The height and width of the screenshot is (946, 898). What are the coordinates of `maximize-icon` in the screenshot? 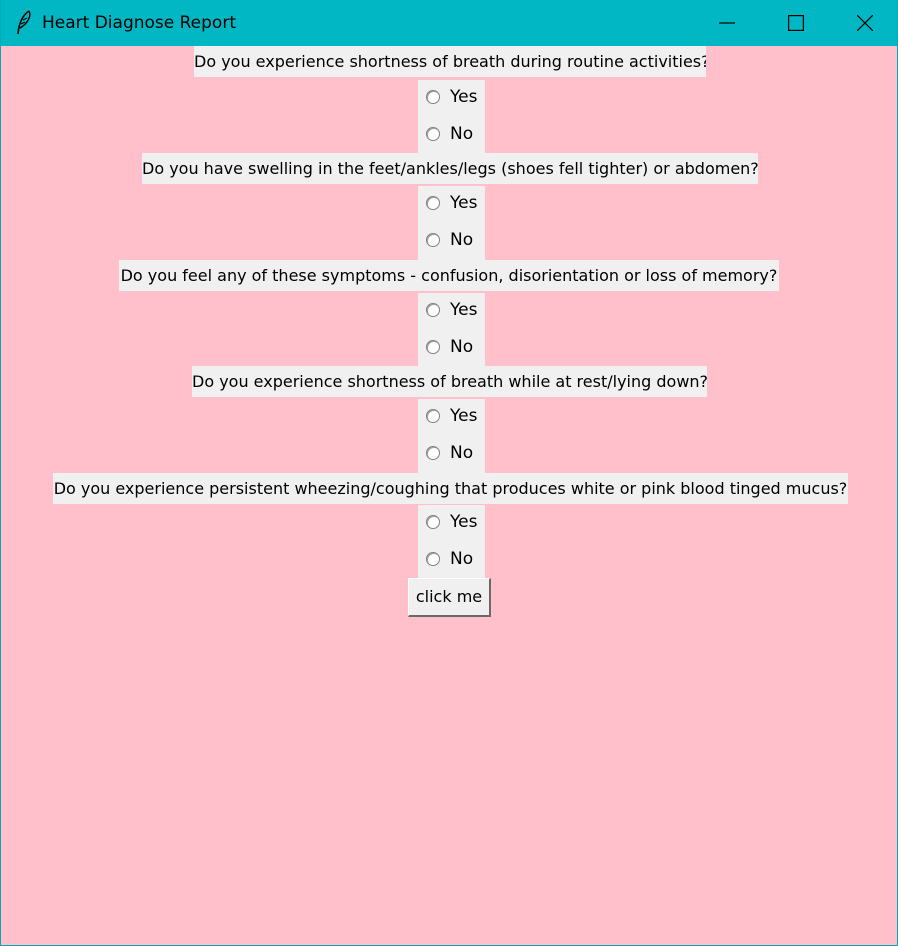 It's located at (796, 23).